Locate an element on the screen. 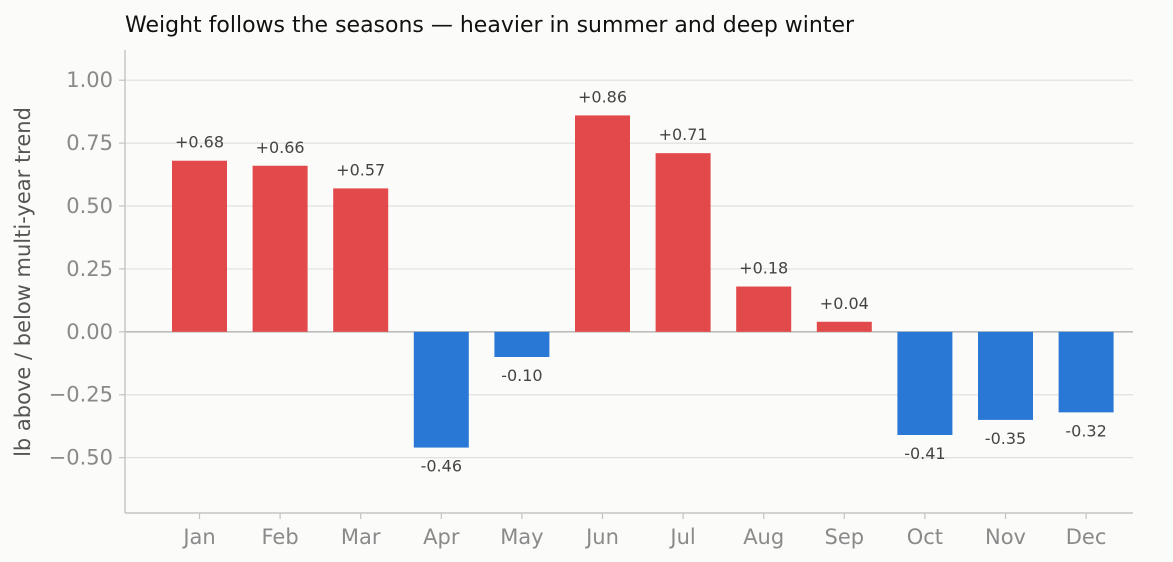  data-label: +0.18 is located at coordinates (763, 268).